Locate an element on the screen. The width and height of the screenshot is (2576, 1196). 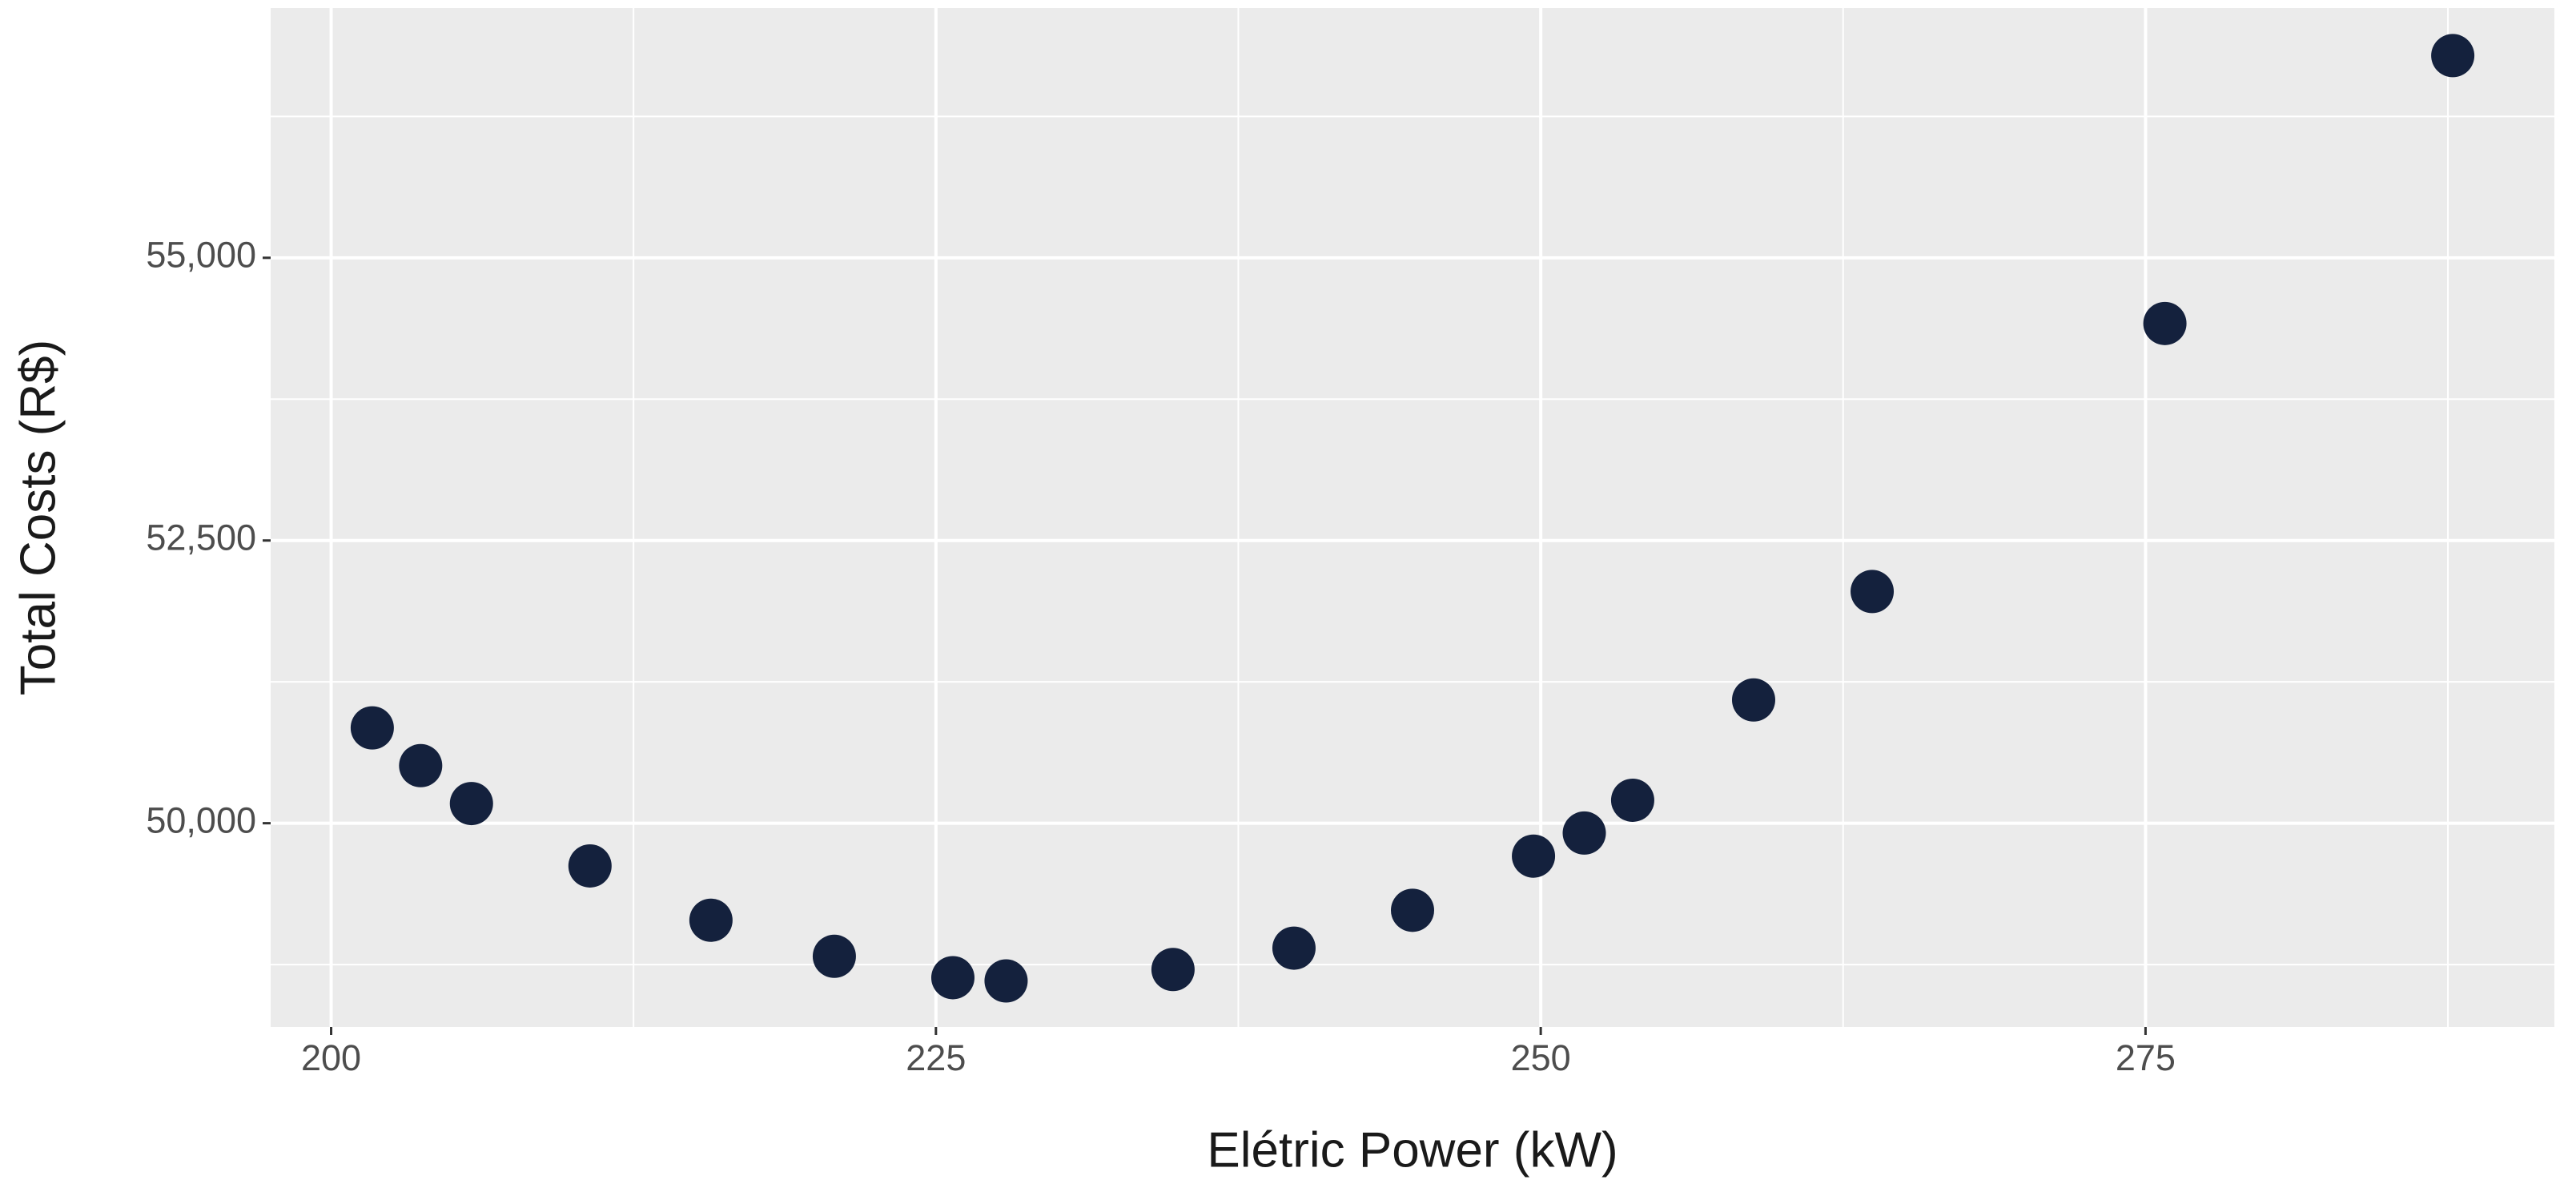
x-axis-title: Elétric Power (kW) is located at coordinates (1412, 1150).